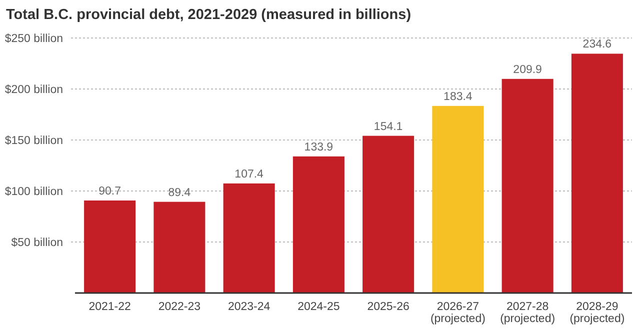 This screenshot has height=330, width=640. Describe the element at coordinates (209, 15) in the screenshot. I see `chart-title: Total B.C. provincial debt, 2021-2029 (measured in billions)` at that location.